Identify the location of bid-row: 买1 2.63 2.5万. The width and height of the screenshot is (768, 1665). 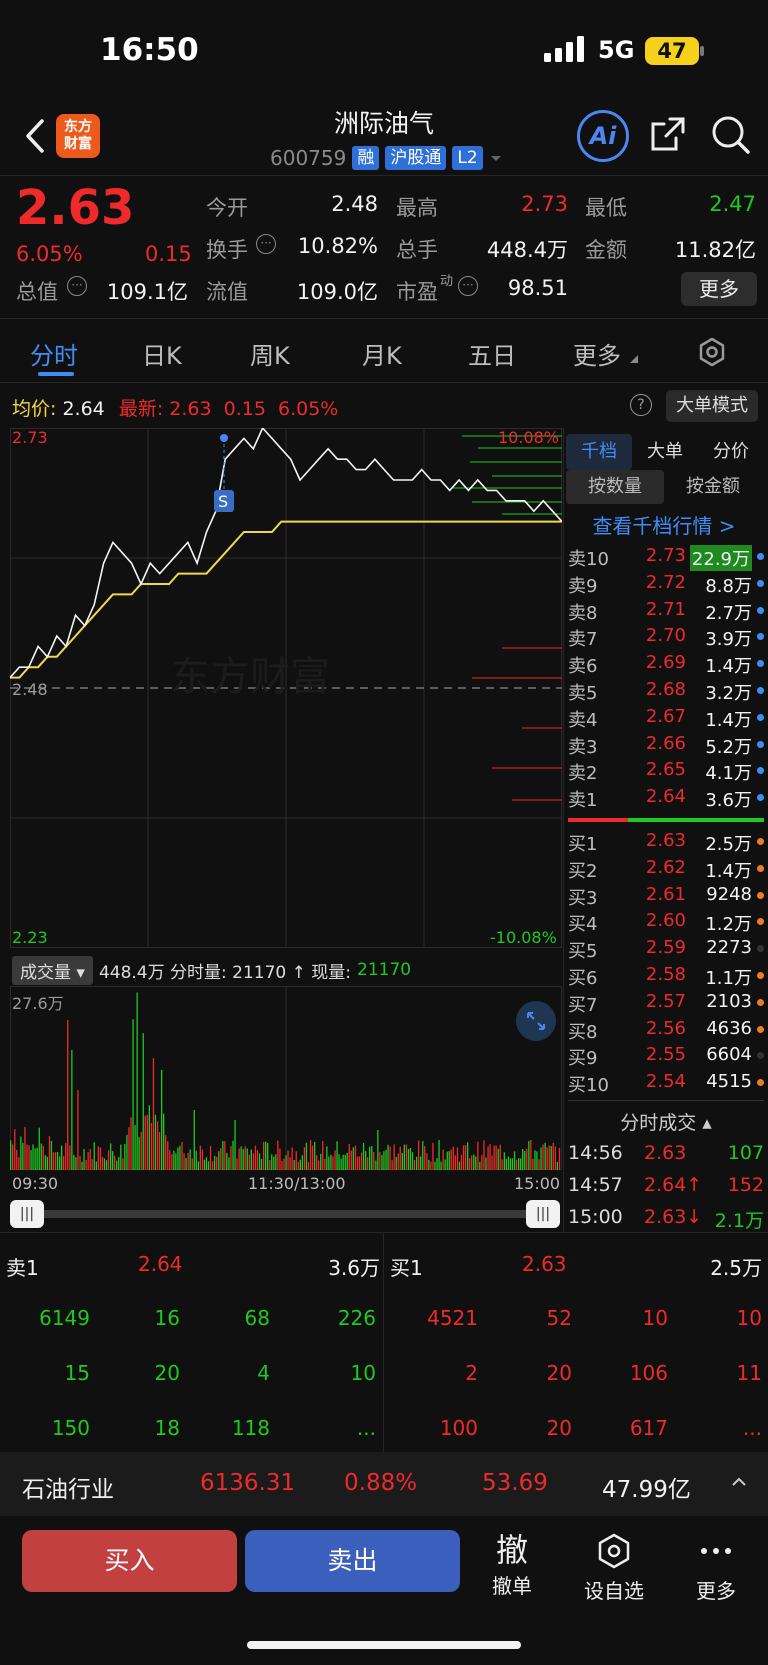
(666, 843).